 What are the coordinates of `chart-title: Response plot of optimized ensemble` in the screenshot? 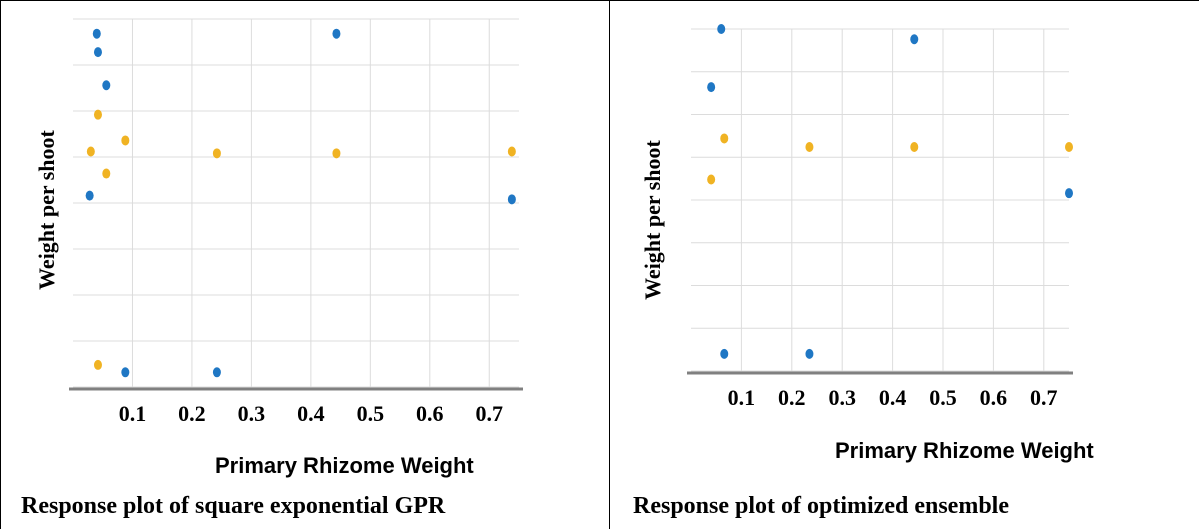 It's located at (821, 506).